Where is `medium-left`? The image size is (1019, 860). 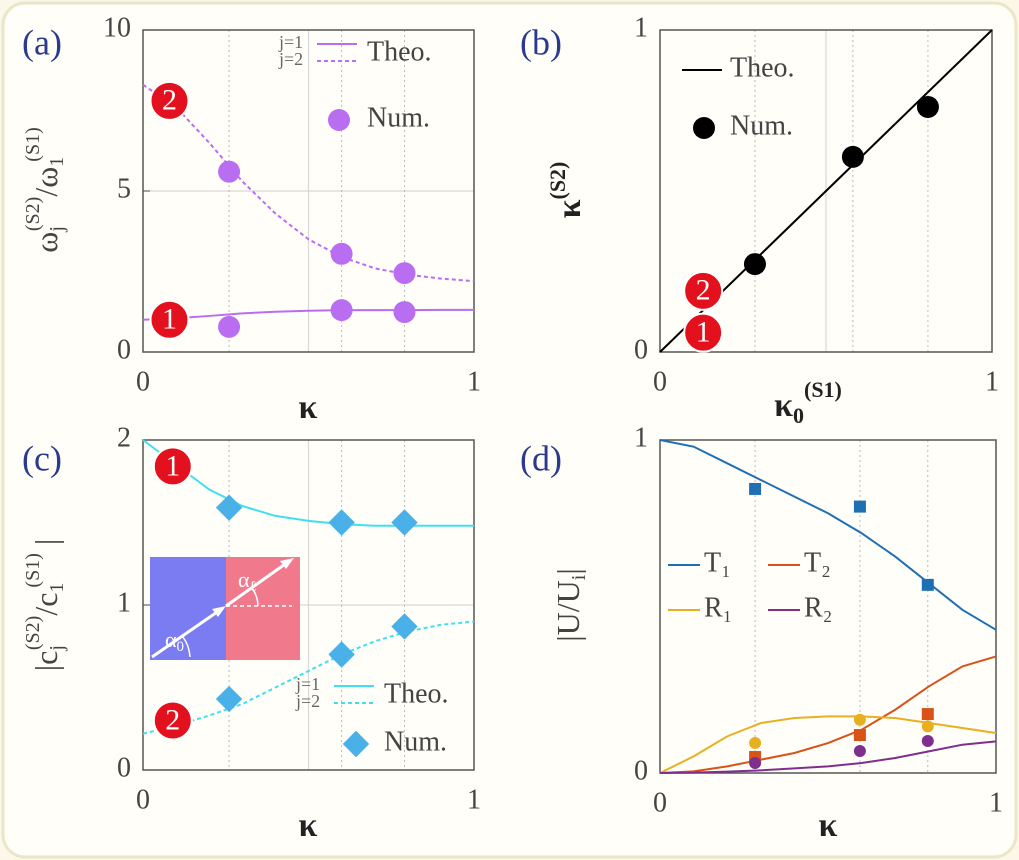 medium-left is located at coordinates (188, 608).